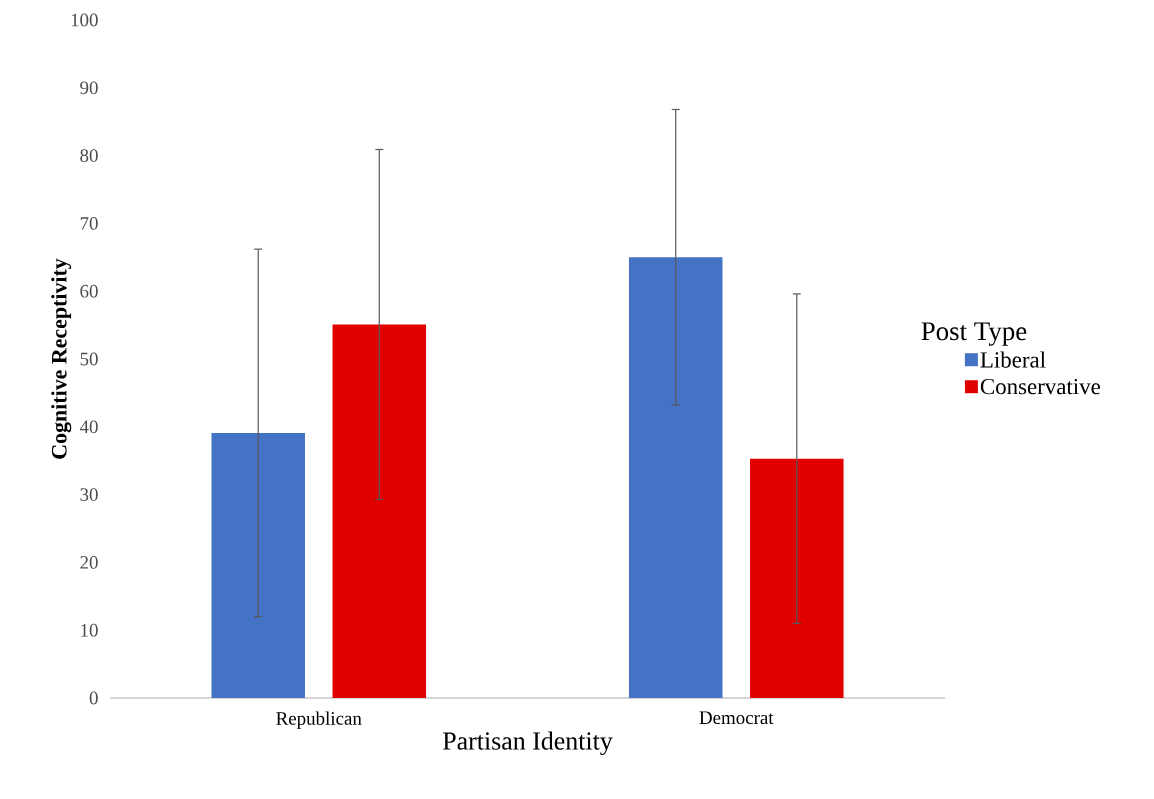 The image size is (1154, 799). Describe the element at coordinates (974, 334) in the screenshot. I see `legend-title: Post Type` at that location.